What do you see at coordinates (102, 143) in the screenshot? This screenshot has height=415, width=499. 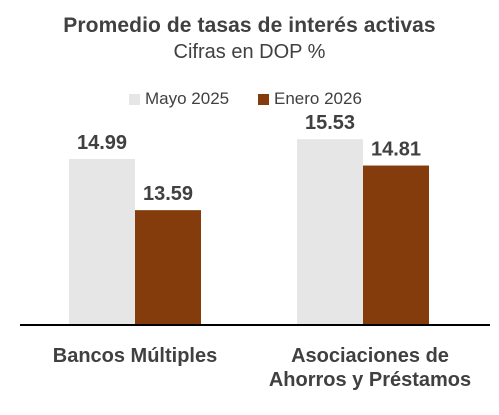 I see `data-label: 14.99` at bounding box center [102, 143].